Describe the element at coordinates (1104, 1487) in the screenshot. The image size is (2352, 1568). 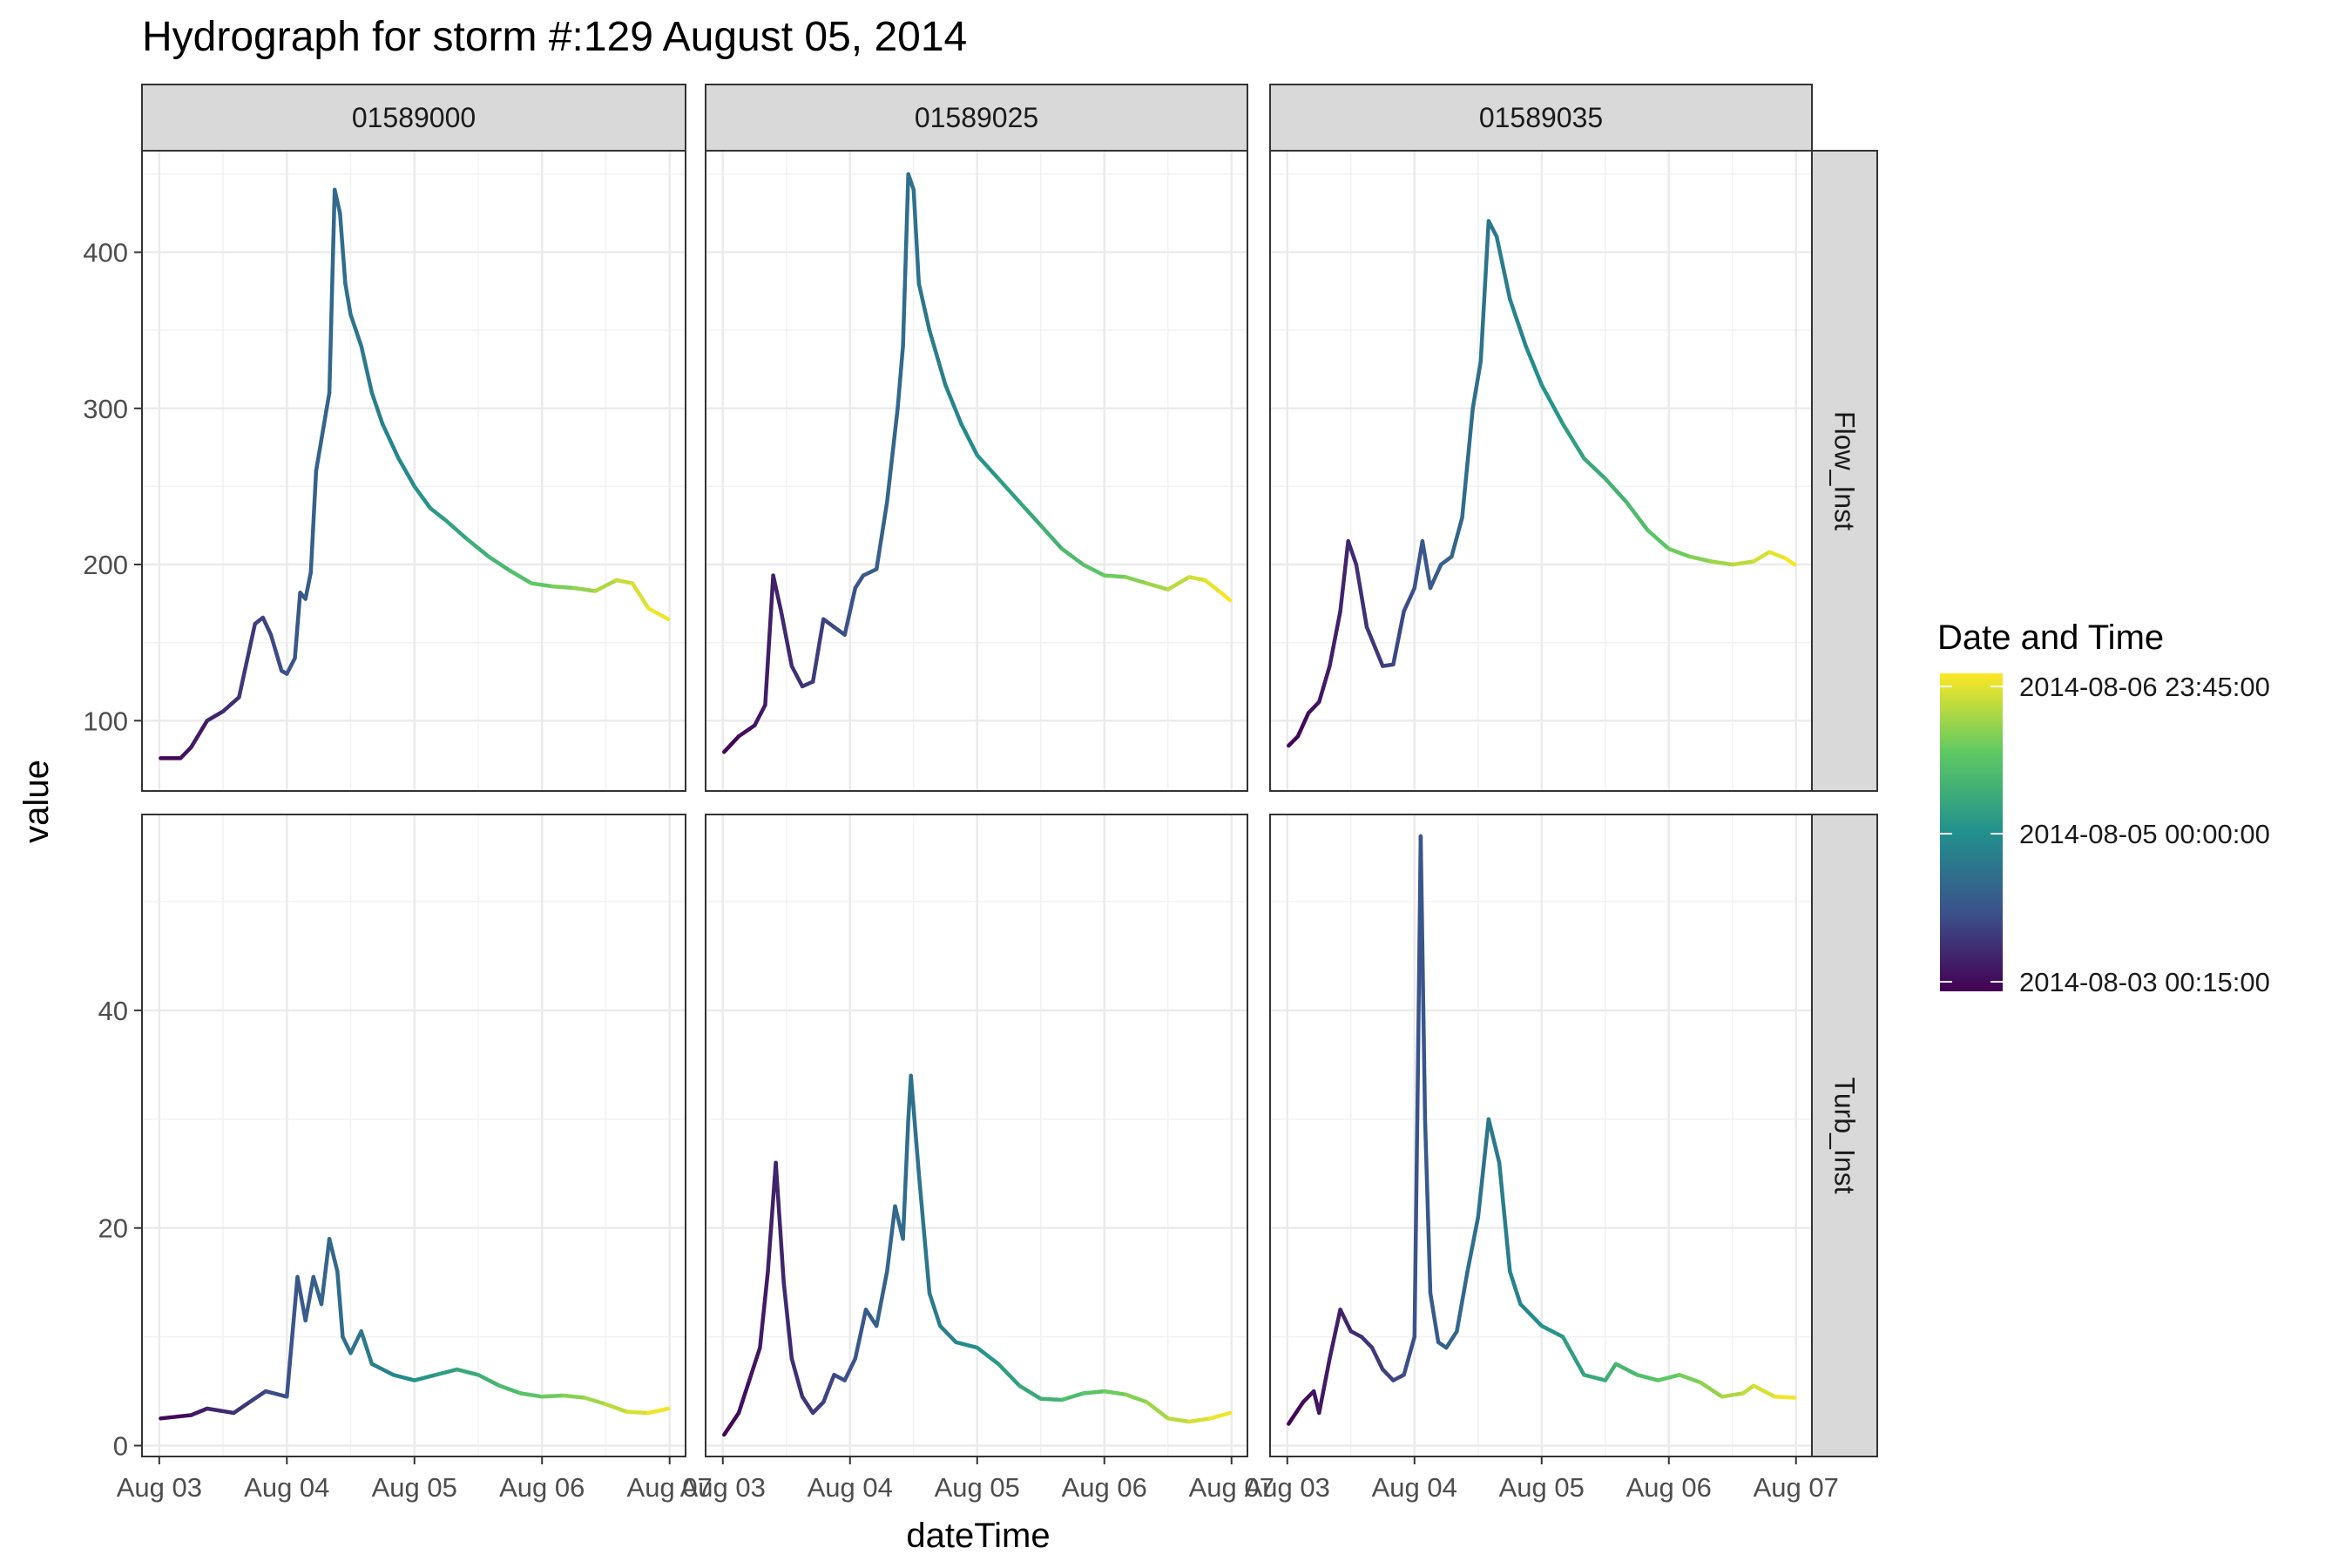
I see `x-tick-label: Aug 06` at that location.